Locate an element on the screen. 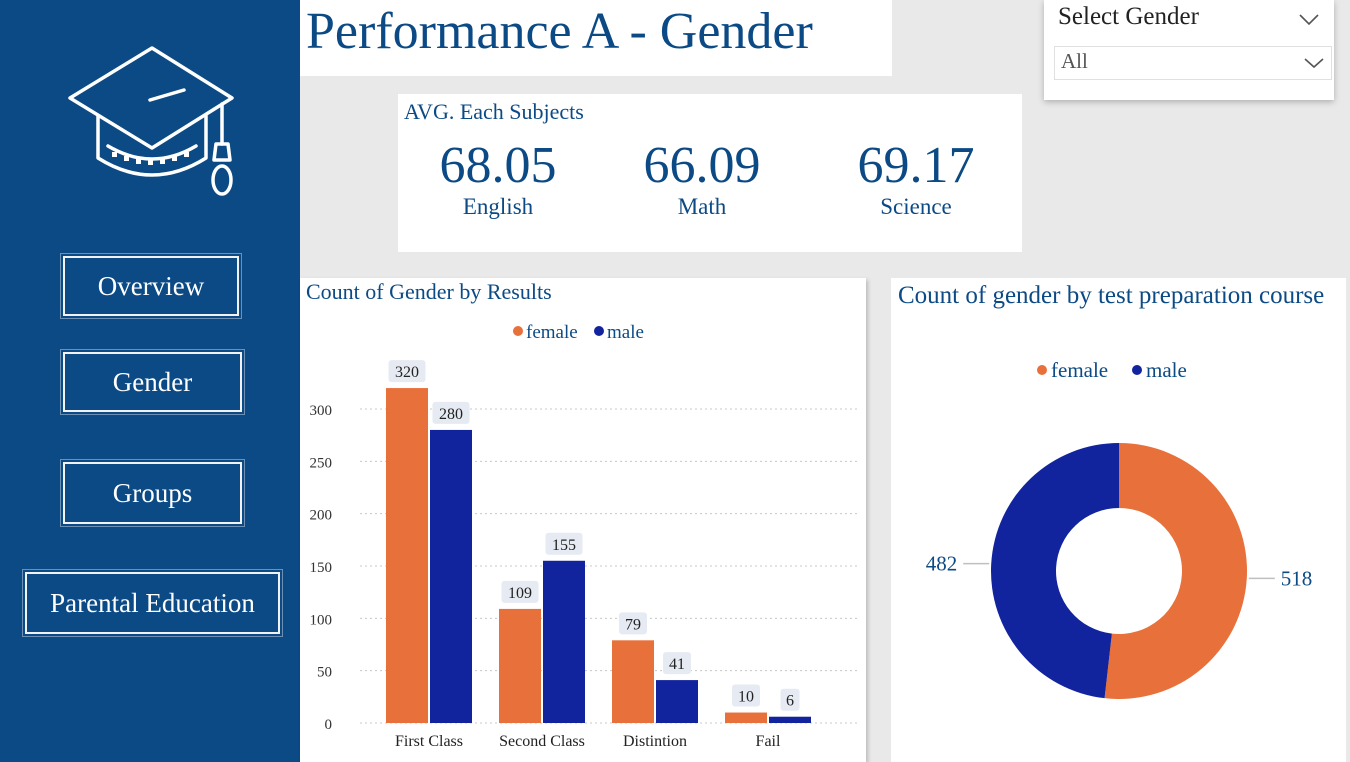 The image size is (1350, 762). bar-chart-legend: female male is located at coordinates (578, 332).